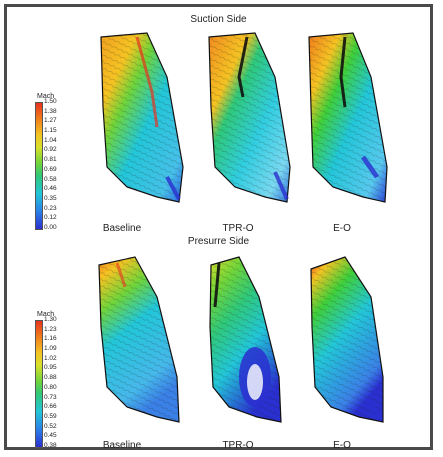 Image resolution: width=443 pixels, height=457 pixels. I want to click on top-legend-tick: 0.46, so click(50, 189).